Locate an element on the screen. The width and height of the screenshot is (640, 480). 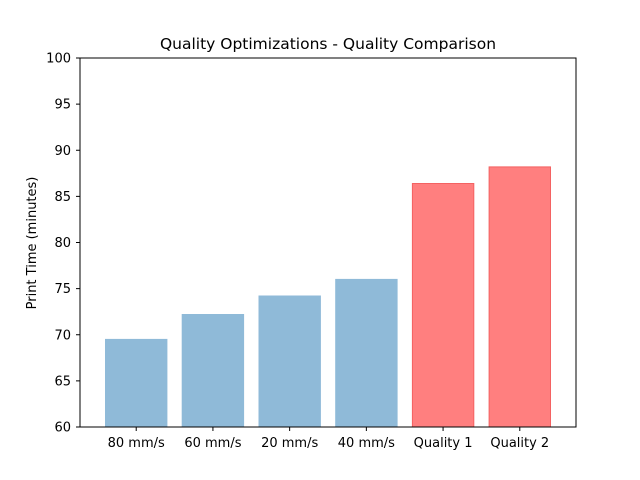
y-axis-title: Print Time (minutes) is located at coordinates (32, 243).